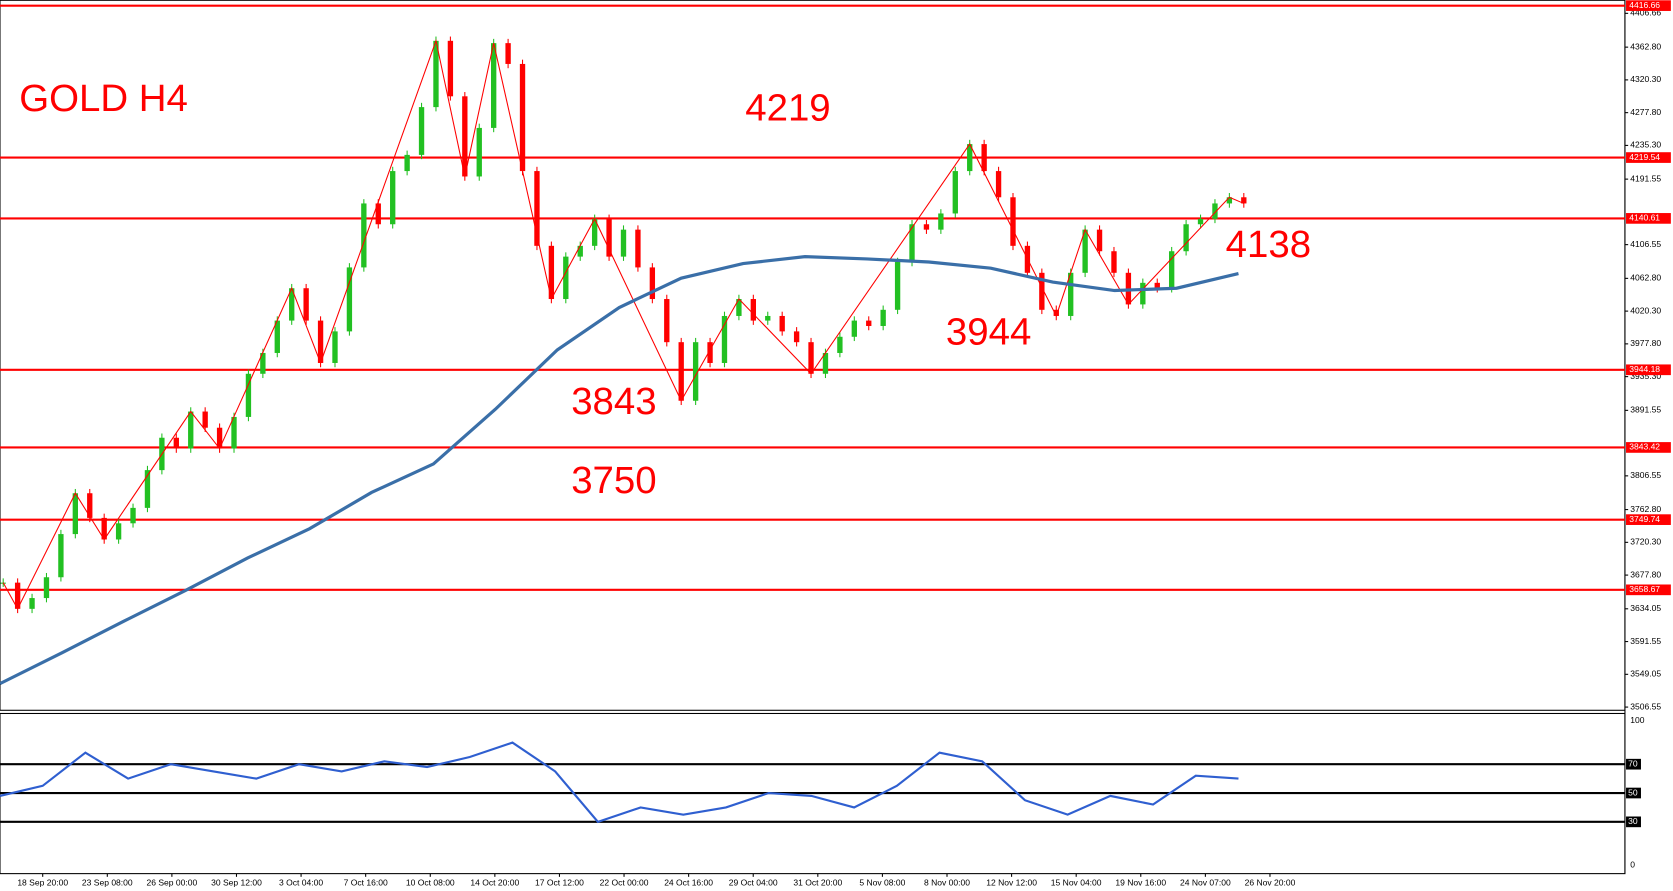 Image resolution: width=1673 pixels, height=891 pixels. I want to click on x-tick-label: 10 Oct 08:00, so click(430, 882).